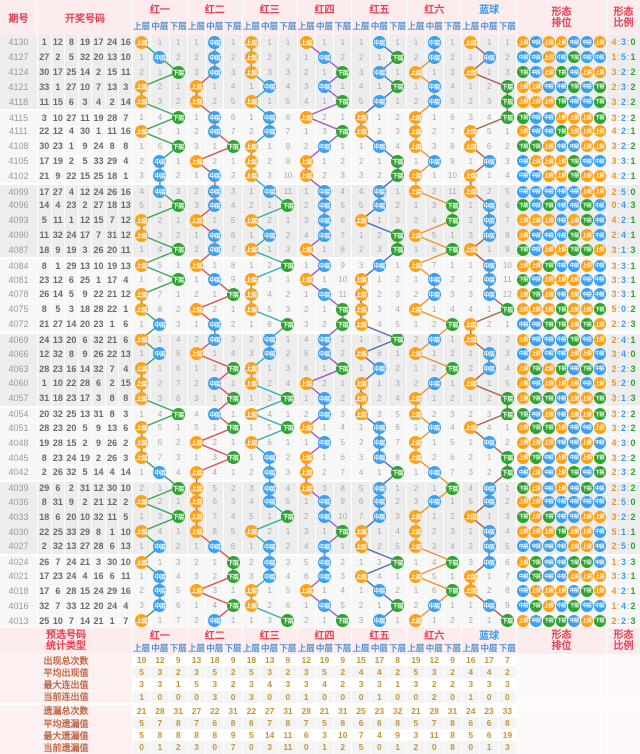 This screenshot has width=640, height=754. What do you see at coordinates (623, 606) in the screenshot?
I see `ratio-cell: 1:4:2` at bounding box center [623, 606].